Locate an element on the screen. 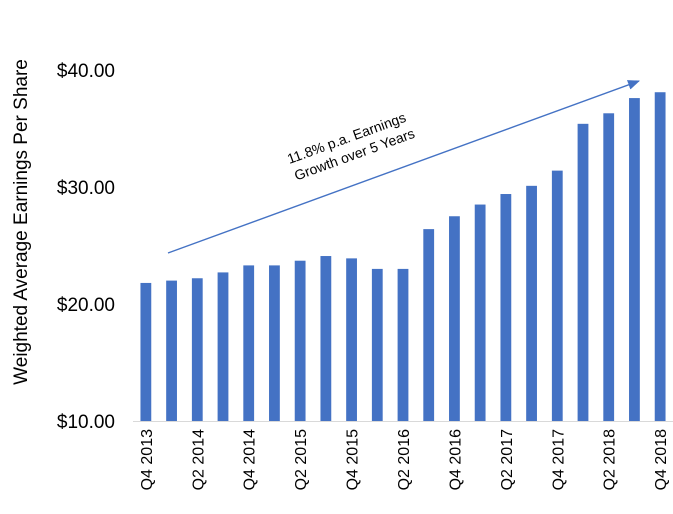 Image resolution: width=673 pixels, height=514 pixels. x-tick-label: Q4 2015 is located at coordinates (353, 459).